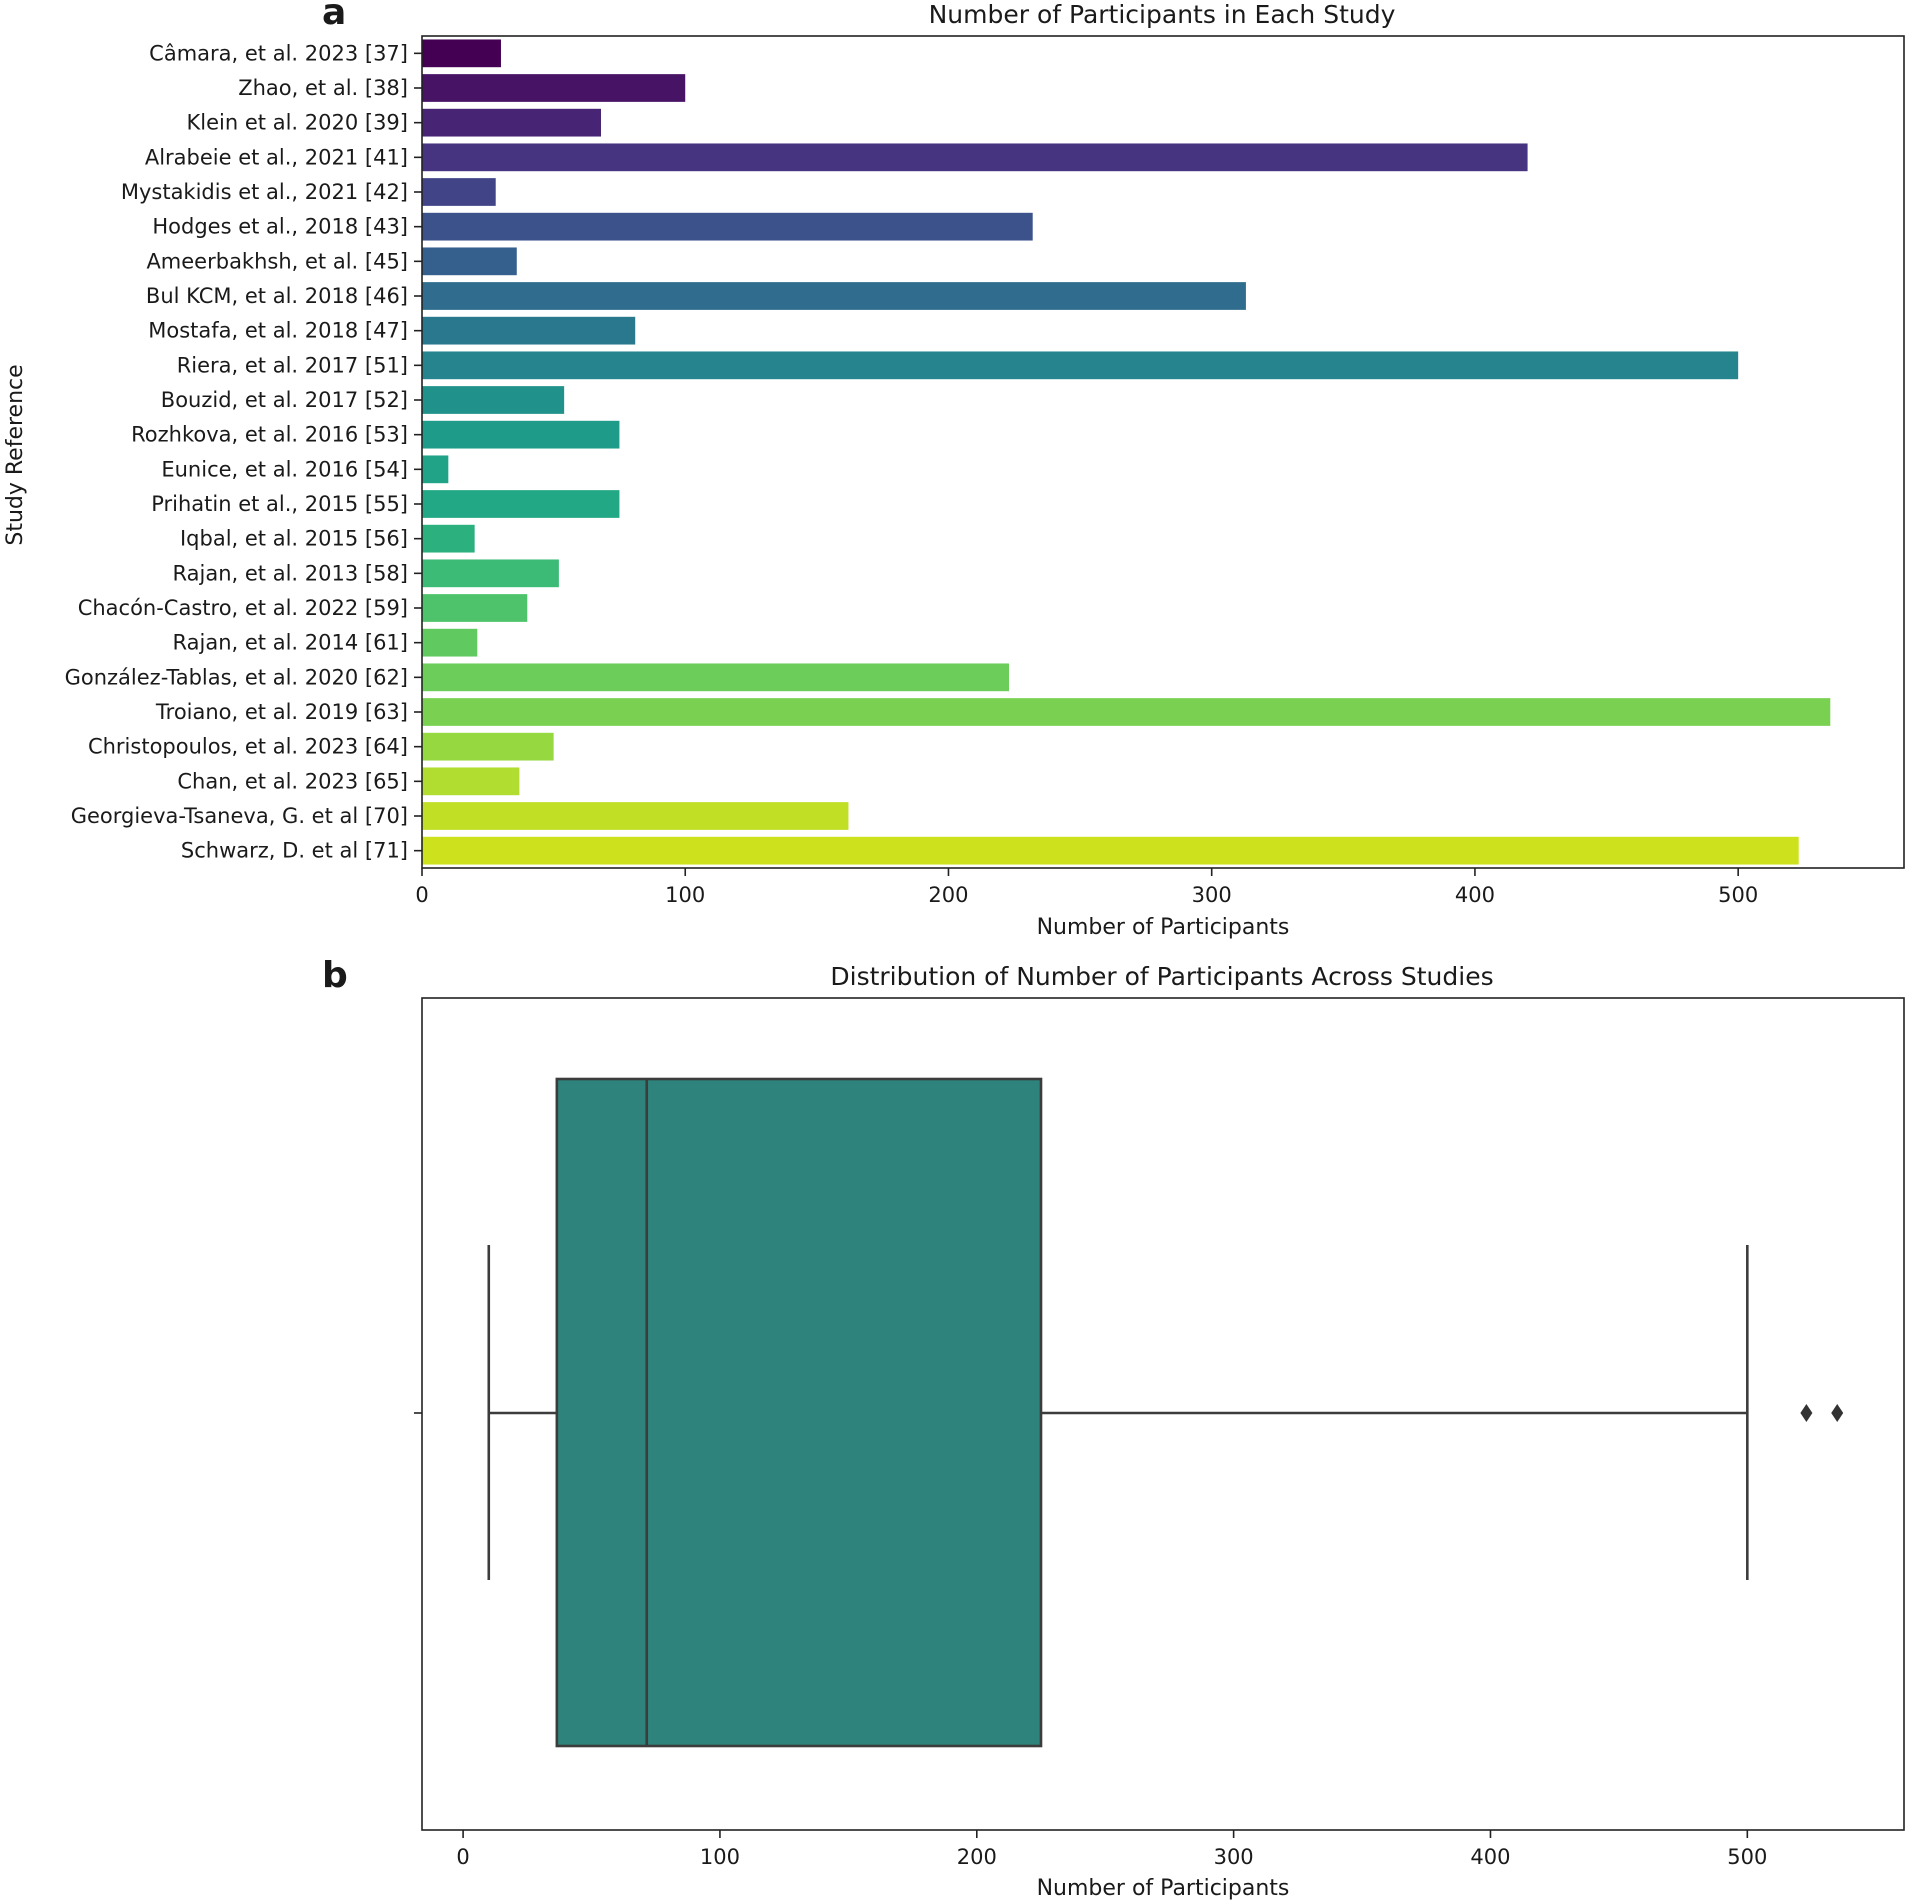  Describe the element at coordinates (269, 435) in the screenshot. I see `category-label: Rozhkova, et al. 2016 [53]` at that location.